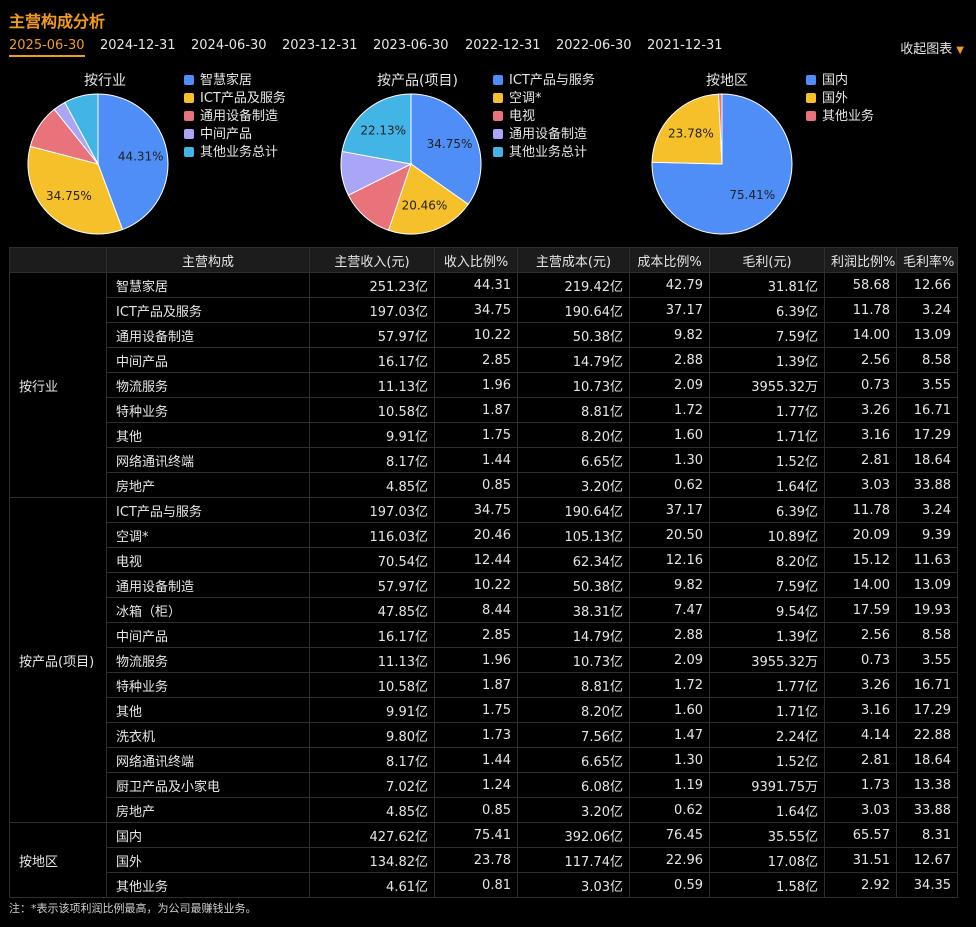 This screenshot has width=976, height=927. What do you see at coordinates (767, 385) in the screenshot?
I see `value-cell: 3955.32万` at bounding box center [767, 385].